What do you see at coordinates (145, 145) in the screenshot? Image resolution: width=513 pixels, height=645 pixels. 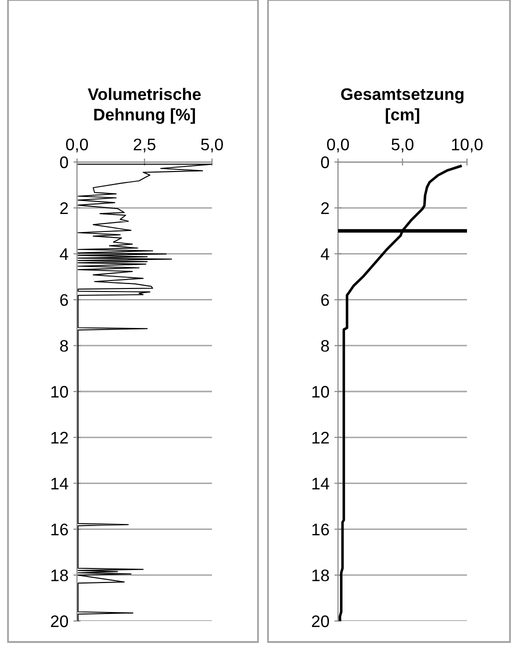 I see `x-tick-label: 2,5` at bounding box center [145, 145].